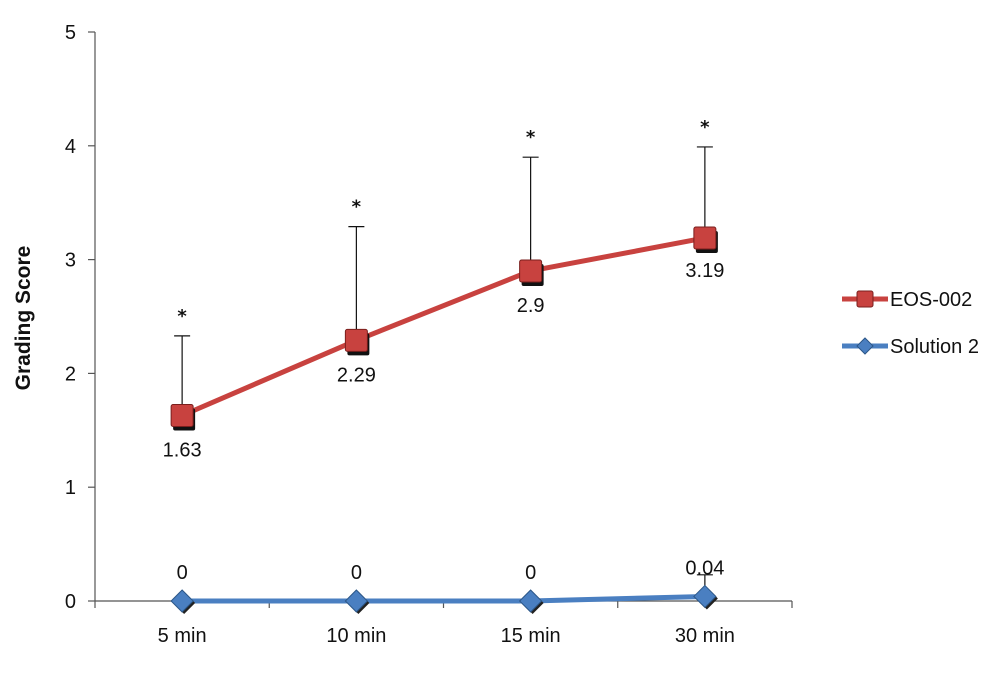  I want to click on data-label: 1.63, so click(182, 451).